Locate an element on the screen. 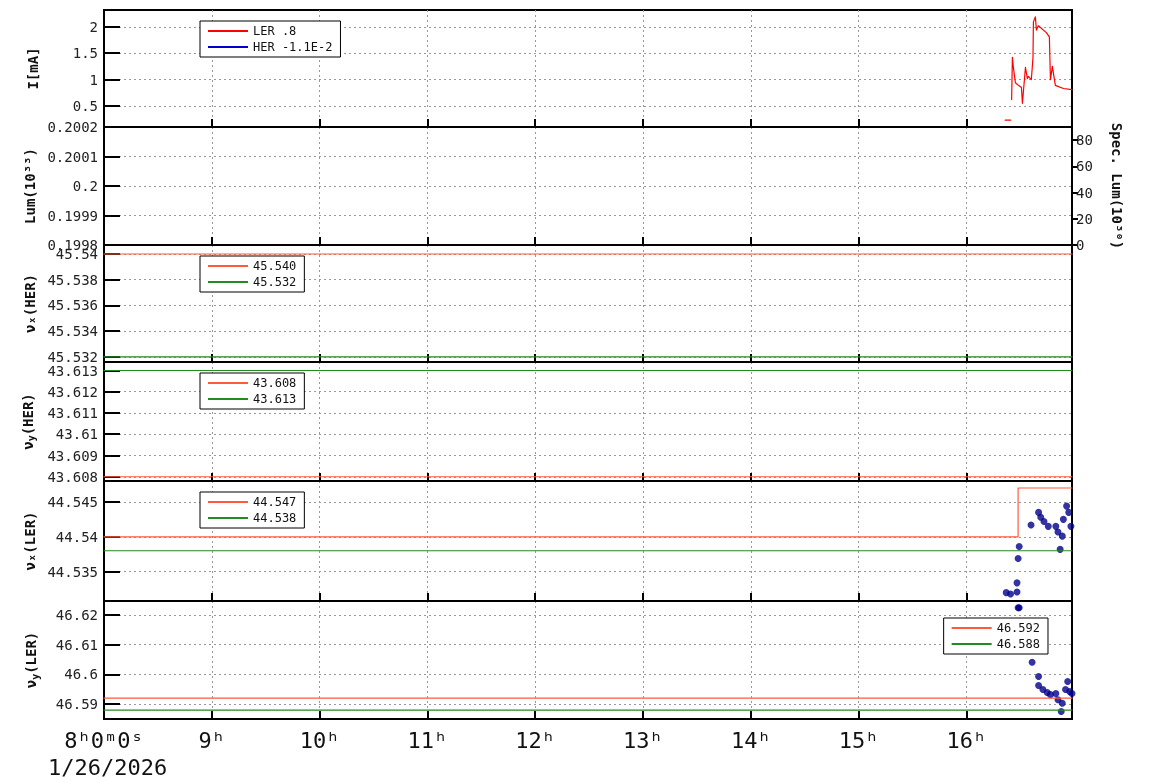  y-tick-label: 44.54 is located at coordinates (76, 536).